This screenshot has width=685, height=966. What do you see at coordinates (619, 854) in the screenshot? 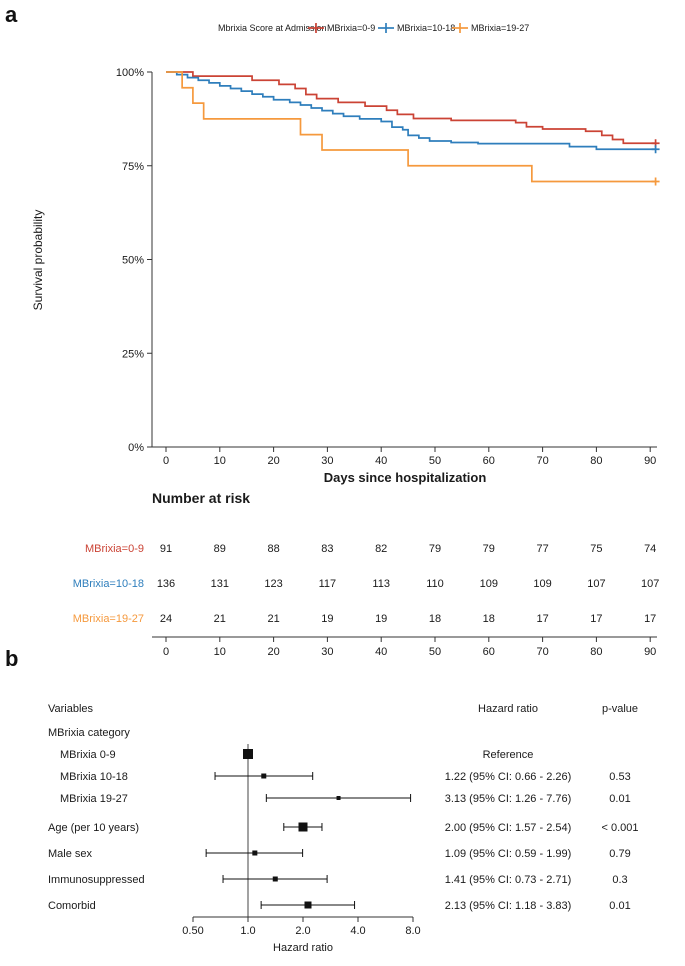
I see `p-value-text: 0.79` at bounding box center [619, 854].